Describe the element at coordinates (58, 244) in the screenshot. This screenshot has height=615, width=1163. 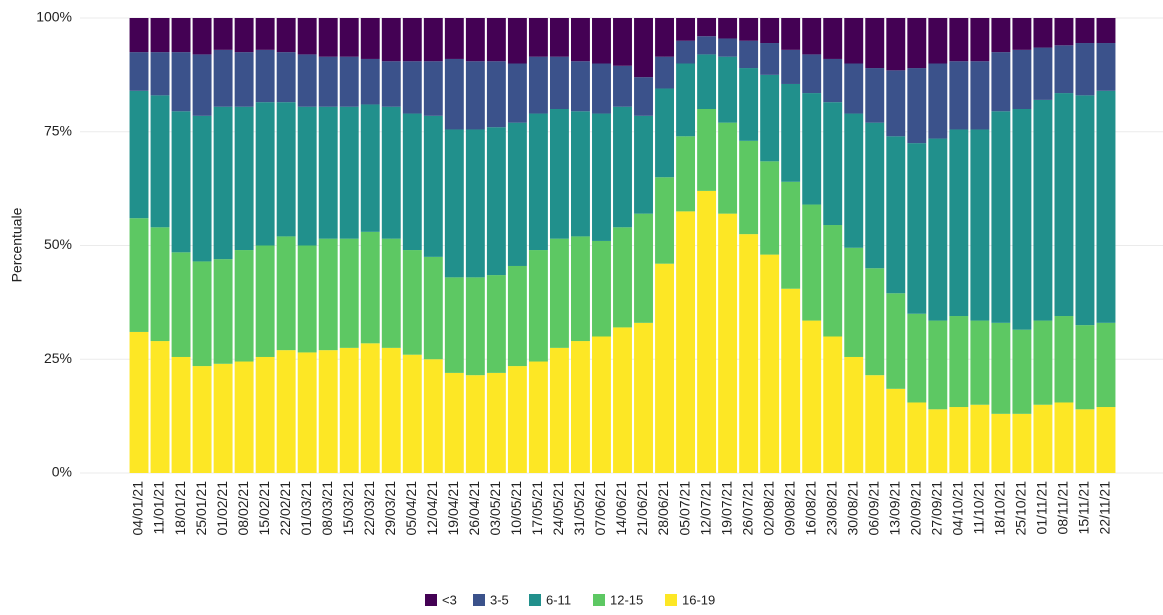
I see `y-tick-label: 50%` at that location.